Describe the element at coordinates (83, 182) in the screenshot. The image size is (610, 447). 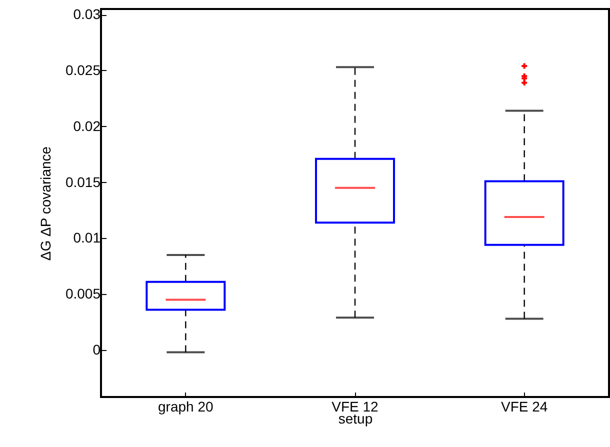
I see `y-tick-label: 0.015` at that location.